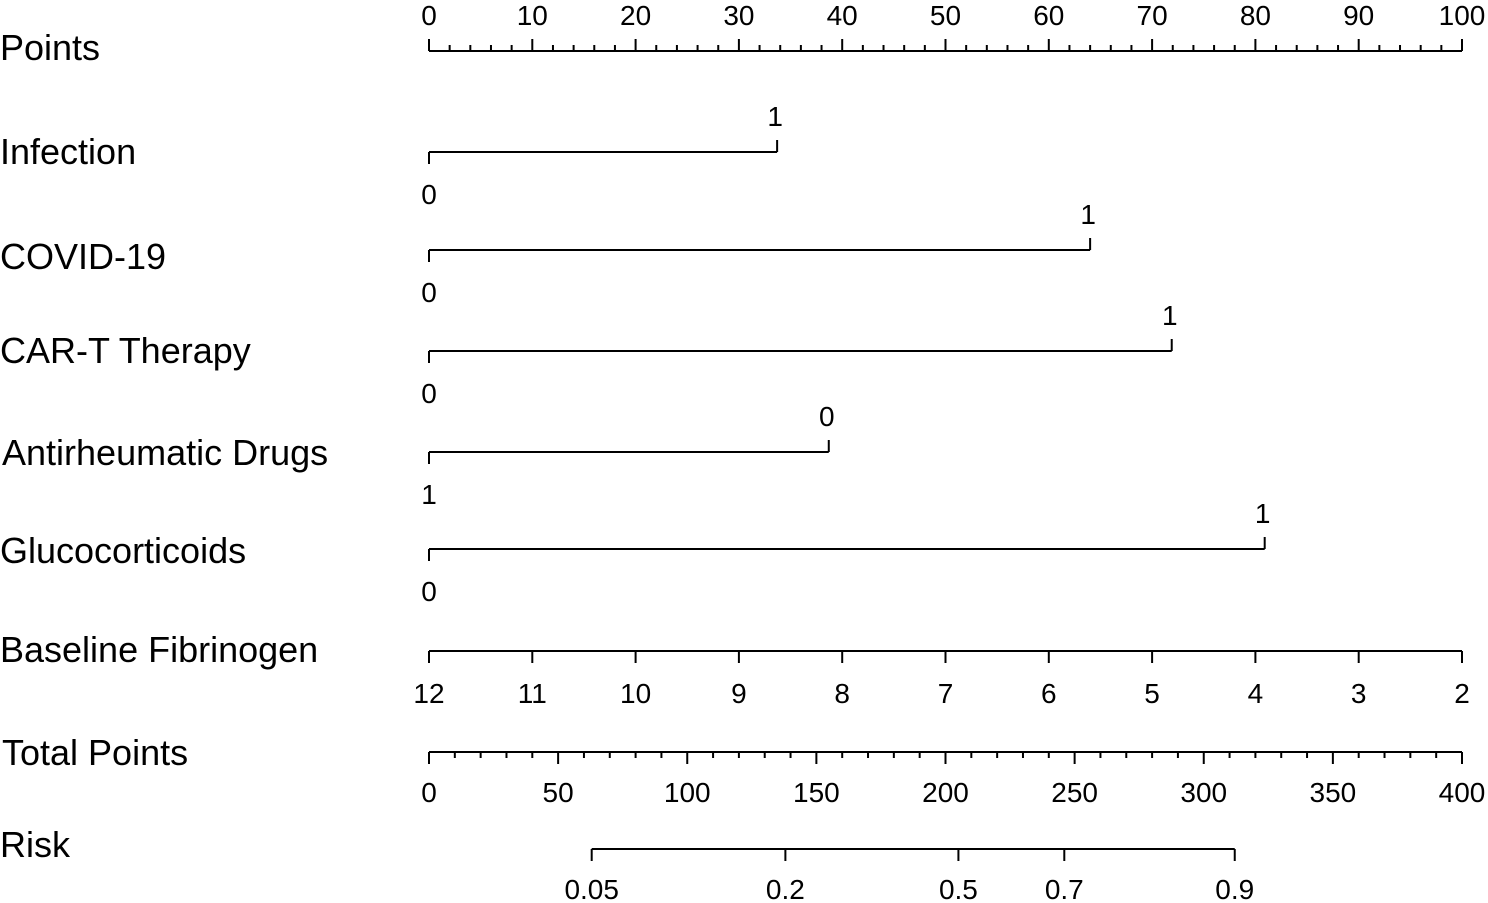 This screenshot has width=1488, height=903. I want to click on fibrinogen-tick-label: 10, so click(635, 693).